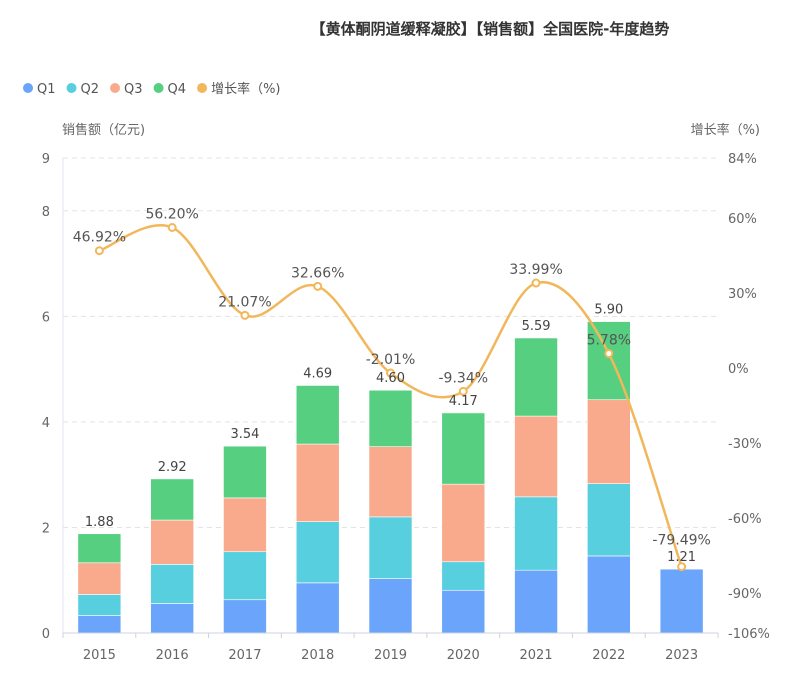 The width and height of the screenshot is (806, 673). Describe the element at coordinates (172, 499) in the screenshot. I see `bar-q4-2016` at that location.